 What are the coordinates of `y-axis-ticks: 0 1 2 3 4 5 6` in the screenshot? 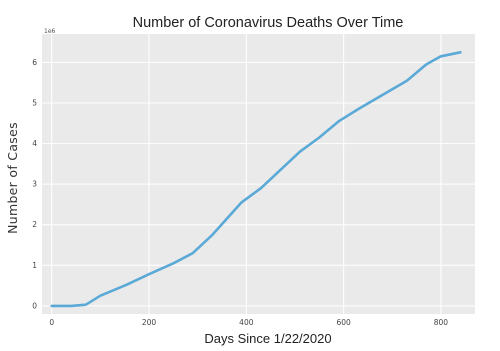 It's located at (34, 184).